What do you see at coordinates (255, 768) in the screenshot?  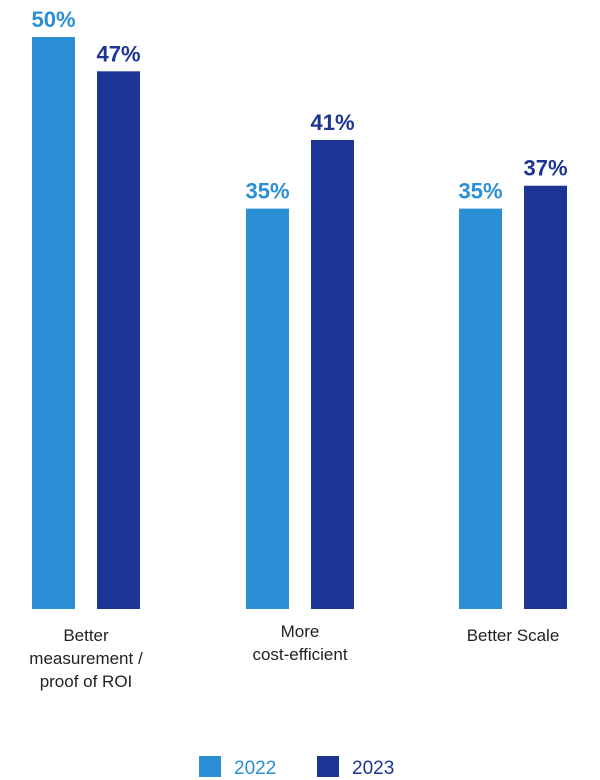 I see `legend-label-2022: 2022` at bounding box center [255, 768].